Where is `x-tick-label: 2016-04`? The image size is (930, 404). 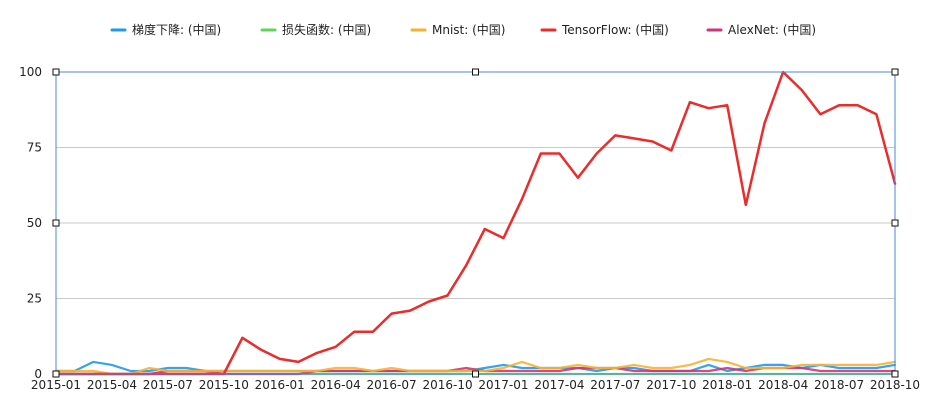 x-tick-label: 2016-04 is located at coordinates (336, 385).